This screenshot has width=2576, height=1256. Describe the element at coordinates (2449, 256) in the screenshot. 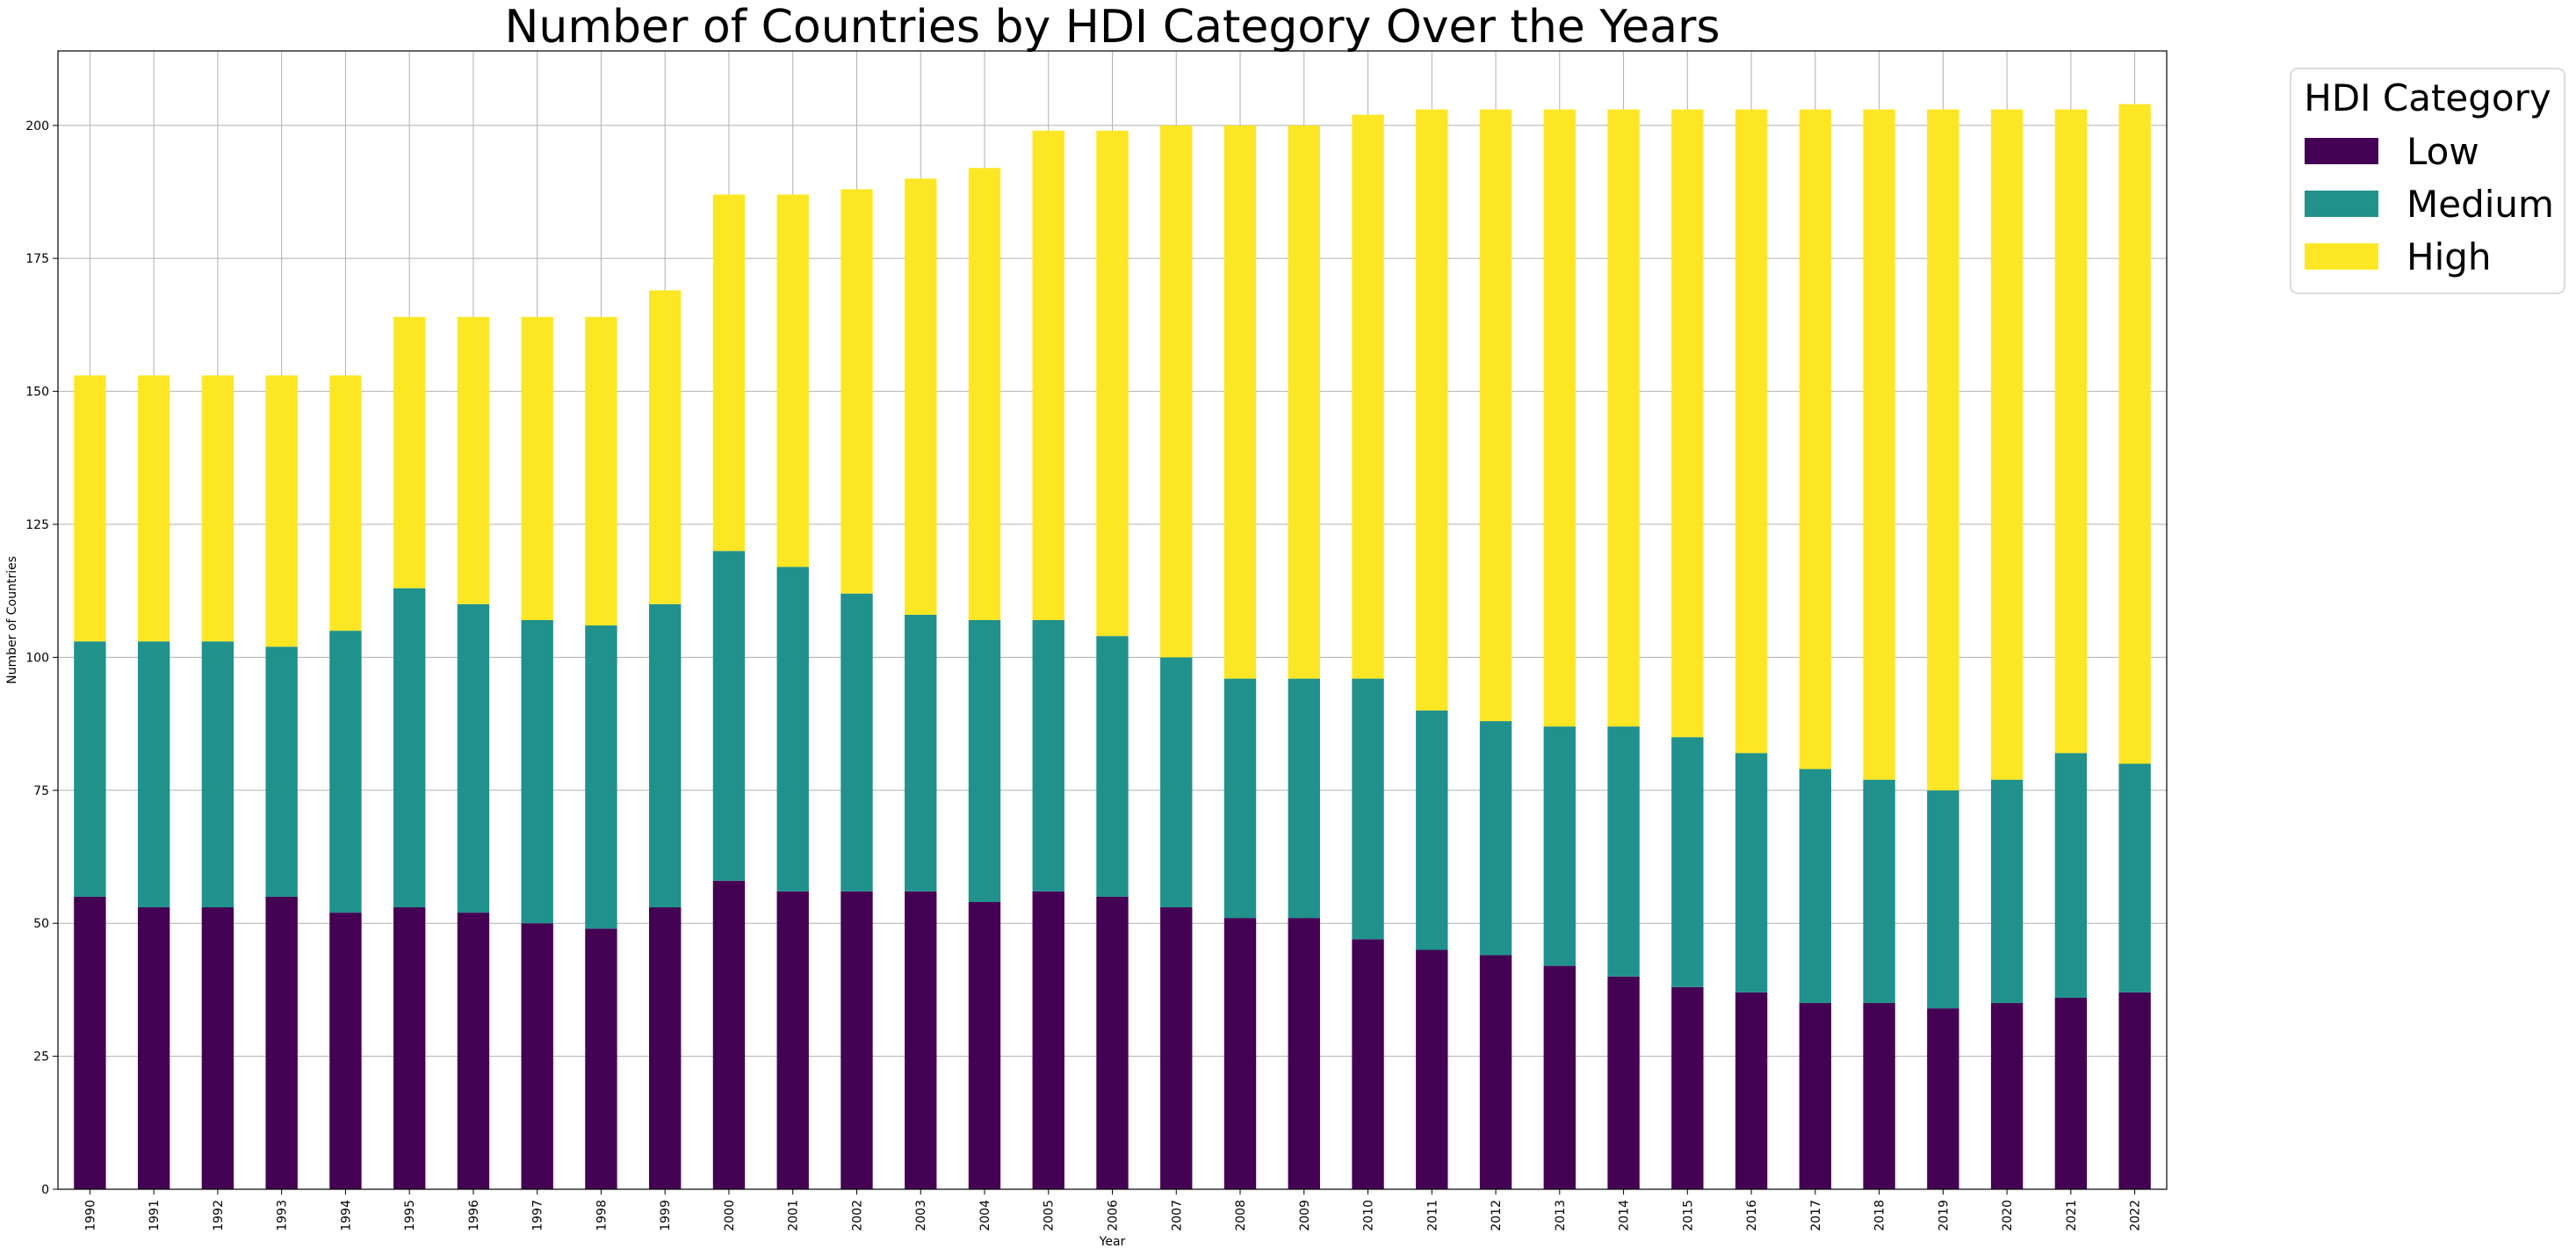

I see `legend-label-high: High` at that location.